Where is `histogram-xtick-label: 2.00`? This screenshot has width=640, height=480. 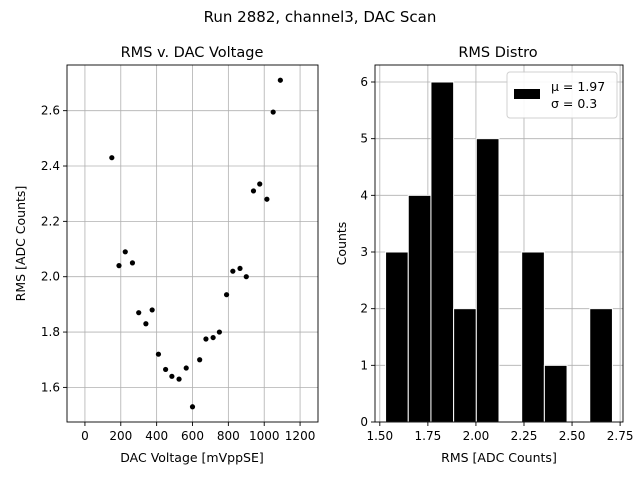
histogram-xtick-label: 2.00 is located at coordinates (476, 436).